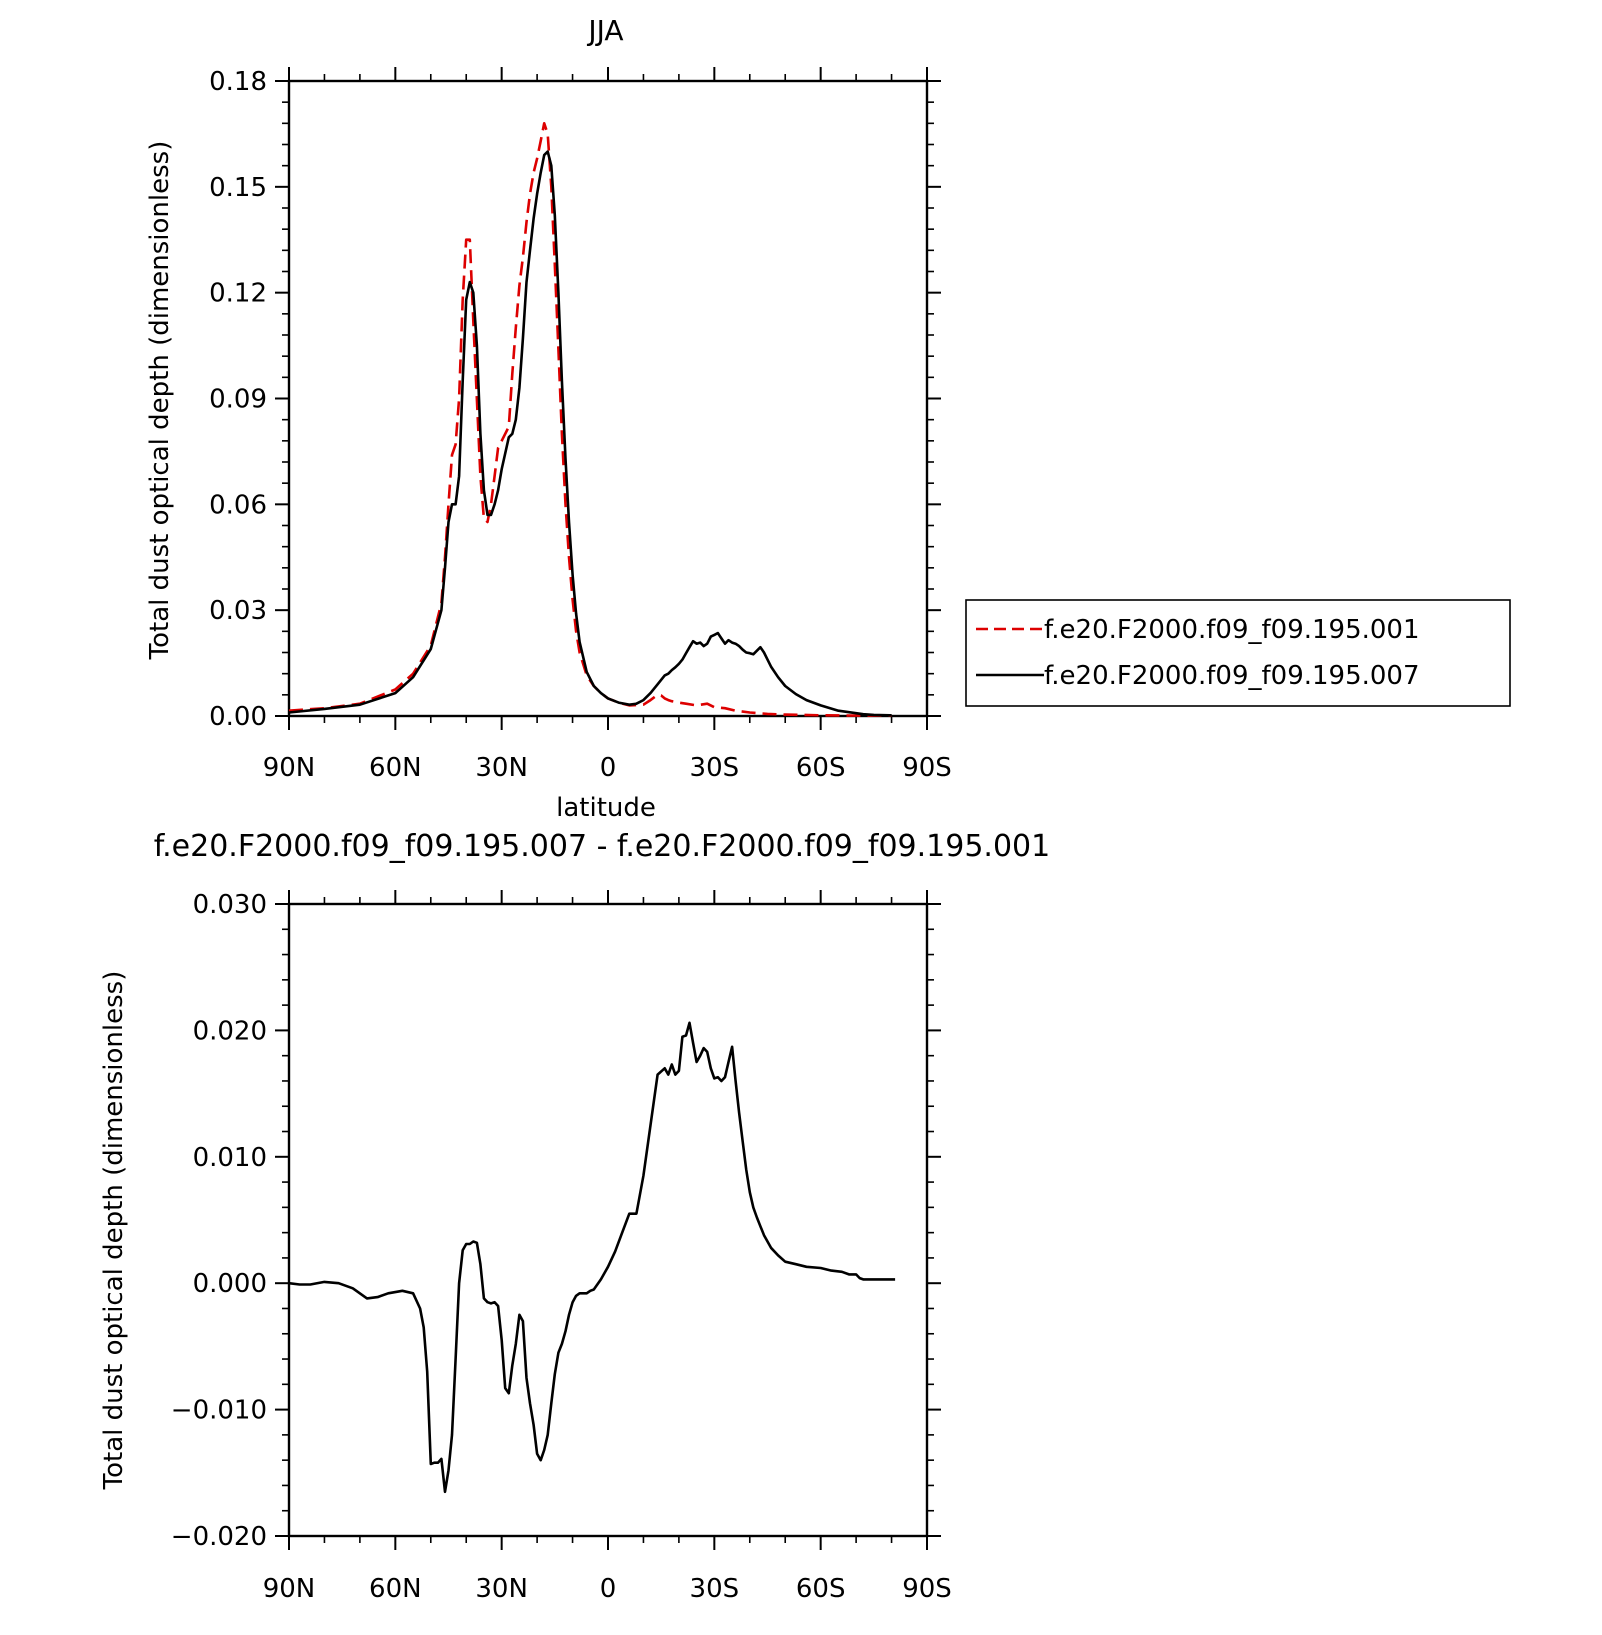 This screenshot has width=1602, height=1635. What do you see at coordinates (604, 30) in the screenshot?
I see `top-chart-title: JJA` at bounding box center [604, 30].